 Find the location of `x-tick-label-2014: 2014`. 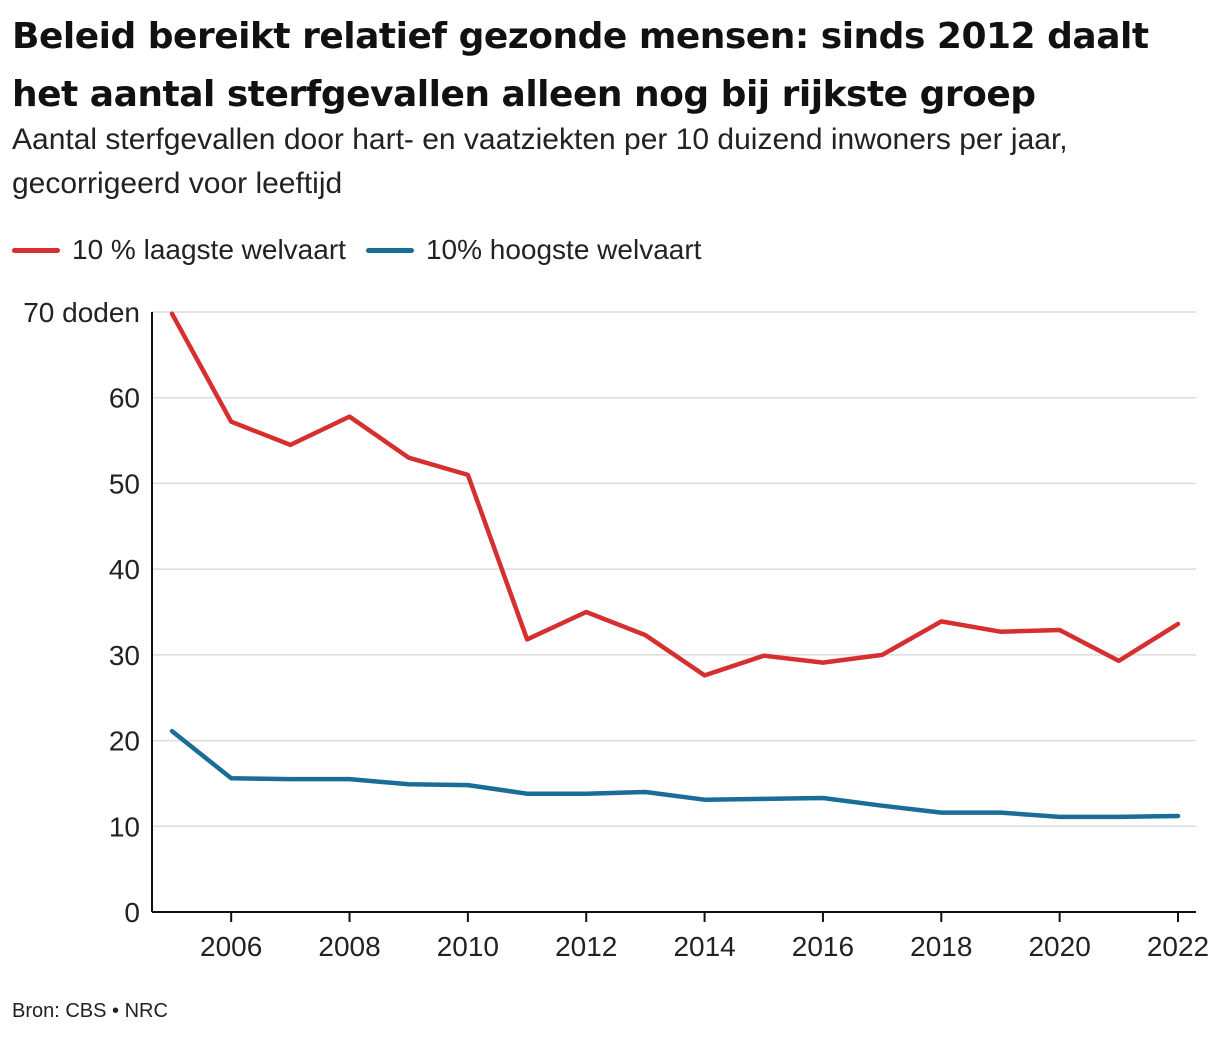

x-tick-label-2014: 2014 is located at coordinates (704, 946).